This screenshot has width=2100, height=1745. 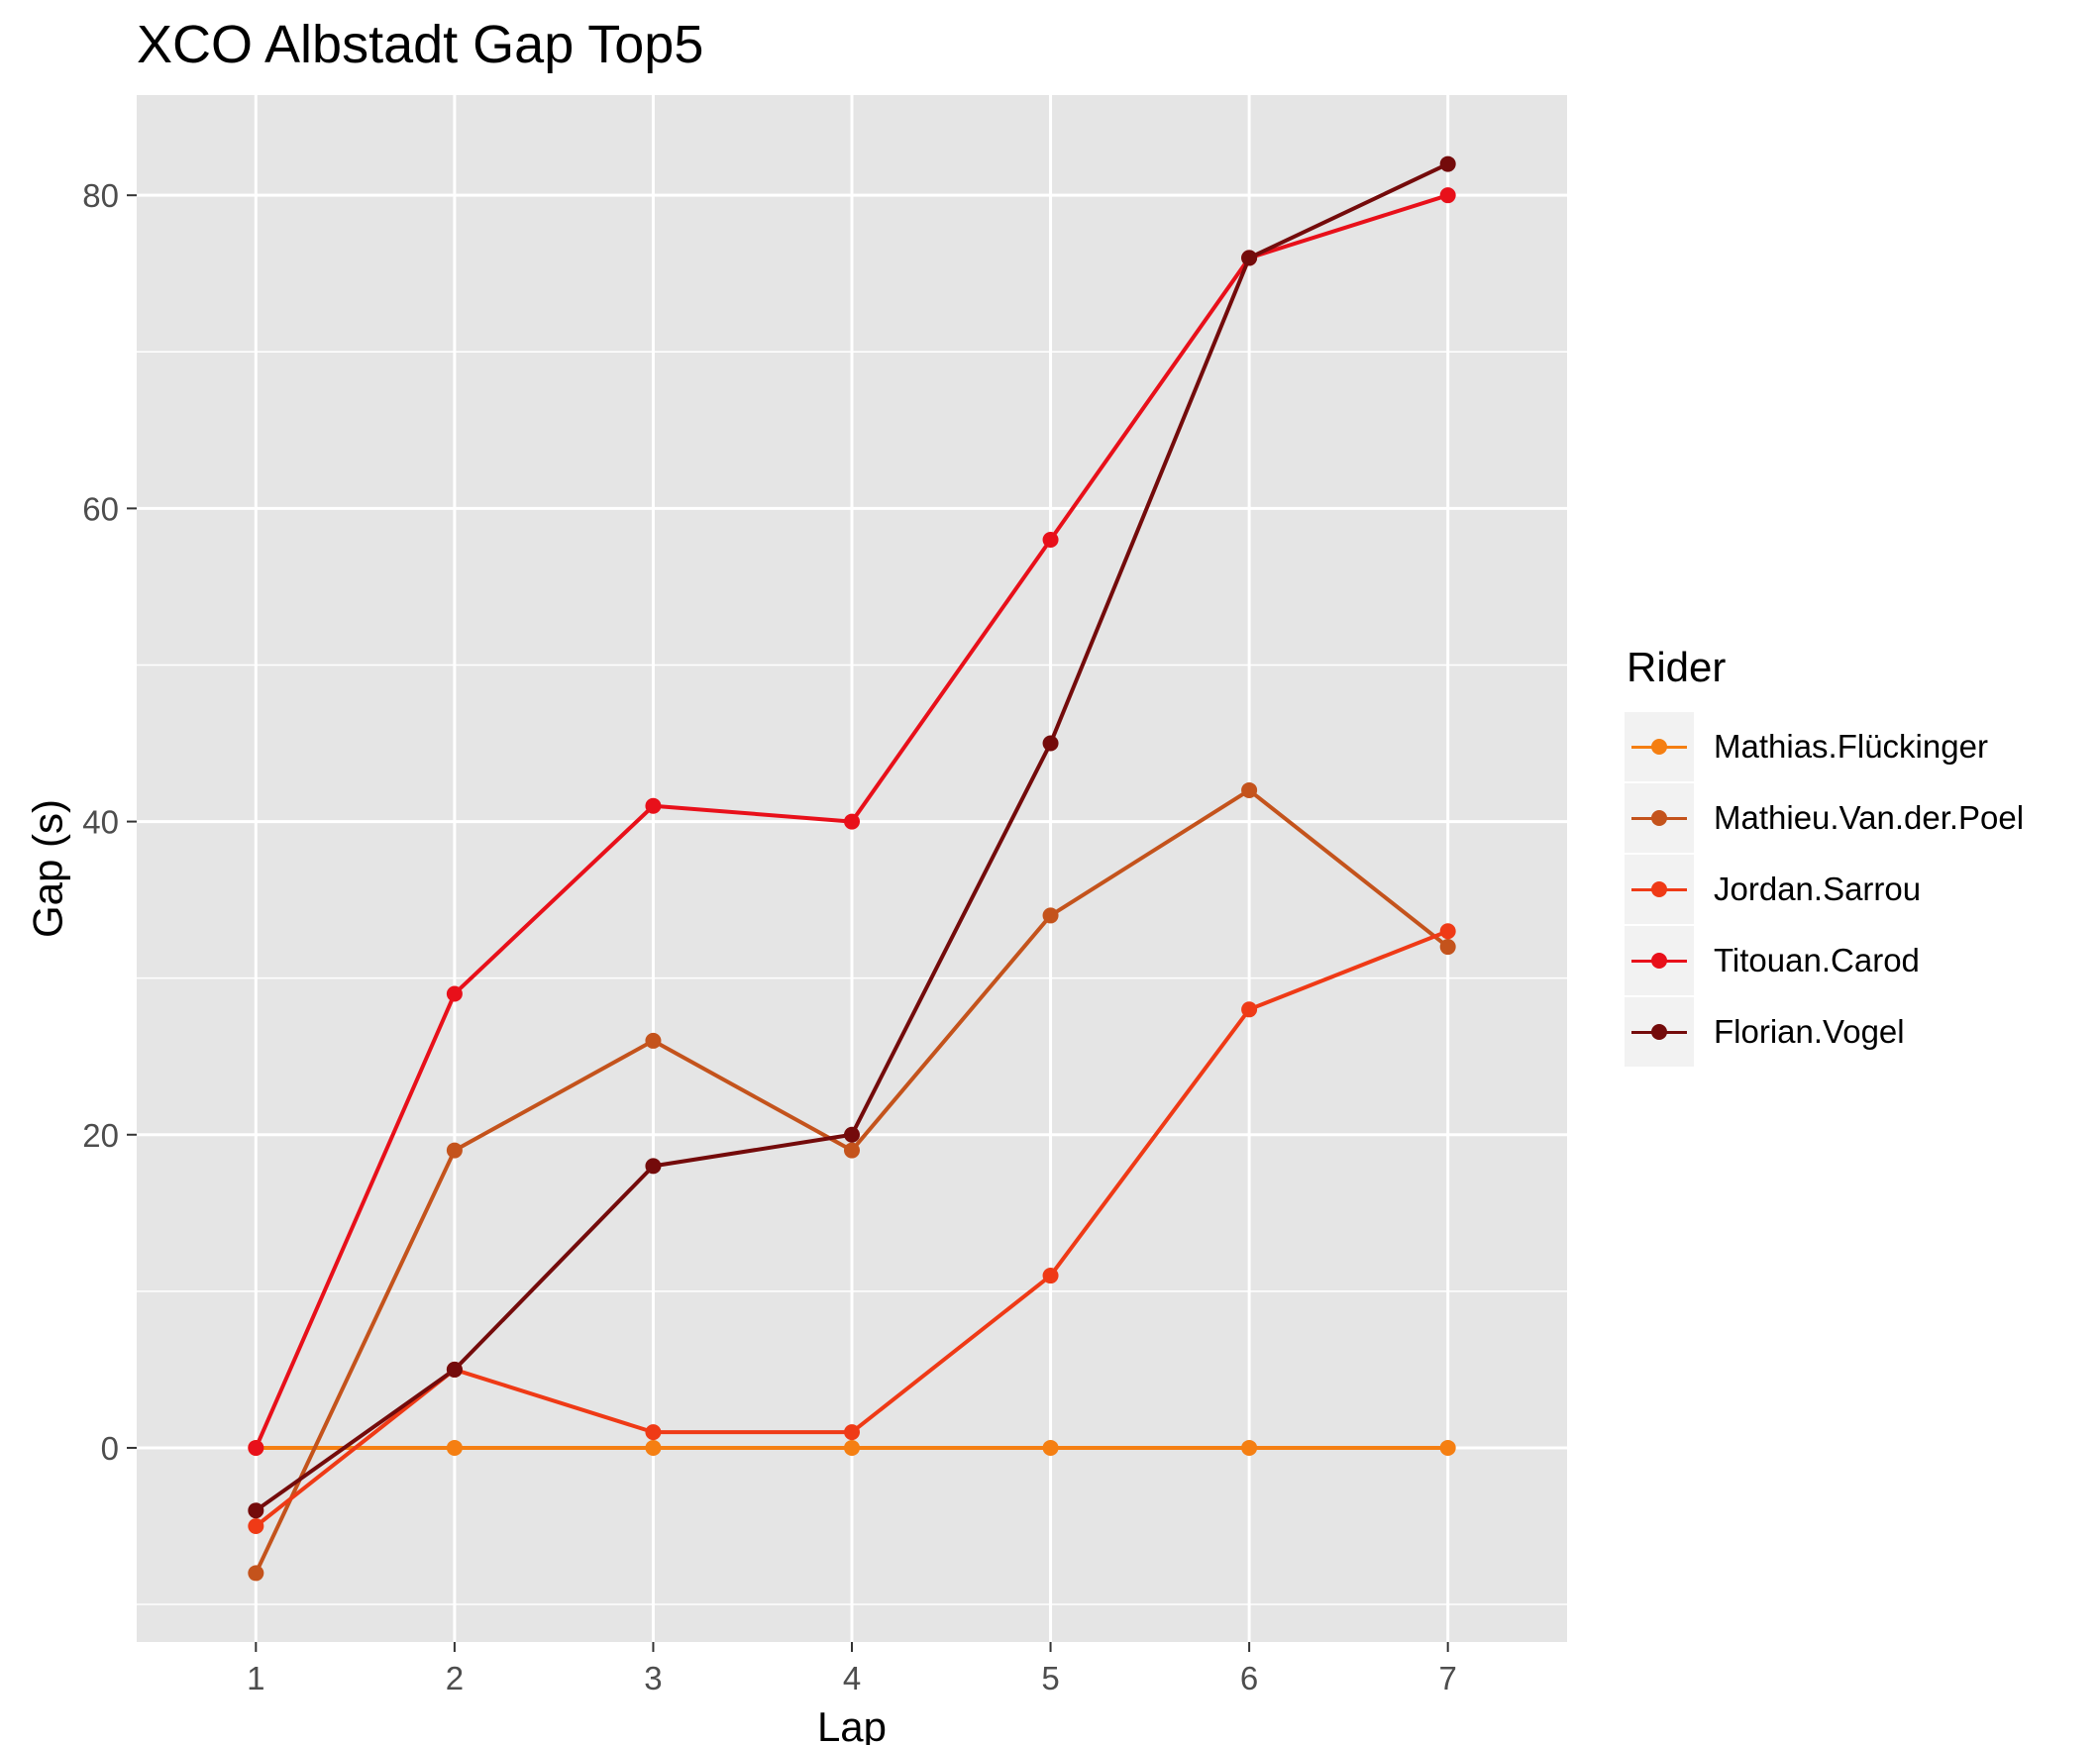 I want to click on legend-item: Mathieu.Van.der.Poel, so click(x=1824, y=818).